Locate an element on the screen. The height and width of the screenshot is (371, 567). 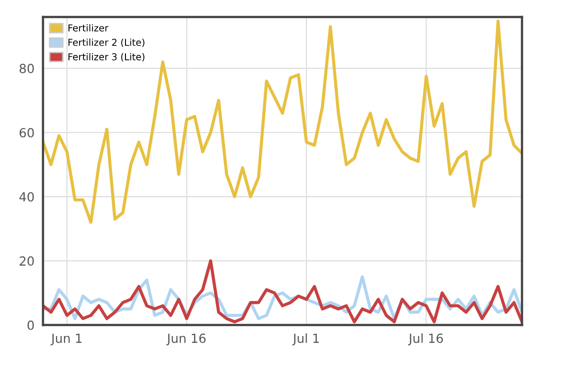
y-tick-label: 40 is located at coordinates (26, 197).